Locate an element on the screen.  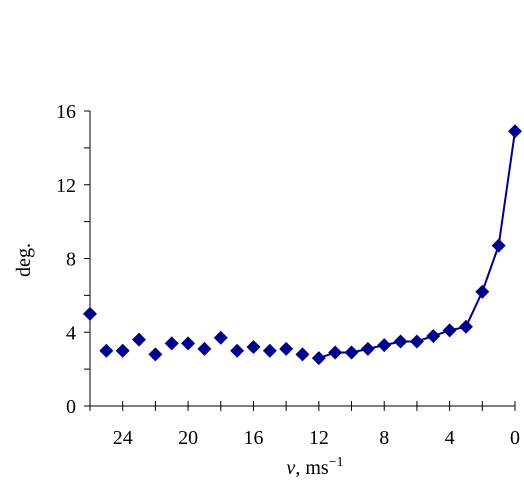
y-tick-label: 16 is located at coordinates (66, 112).